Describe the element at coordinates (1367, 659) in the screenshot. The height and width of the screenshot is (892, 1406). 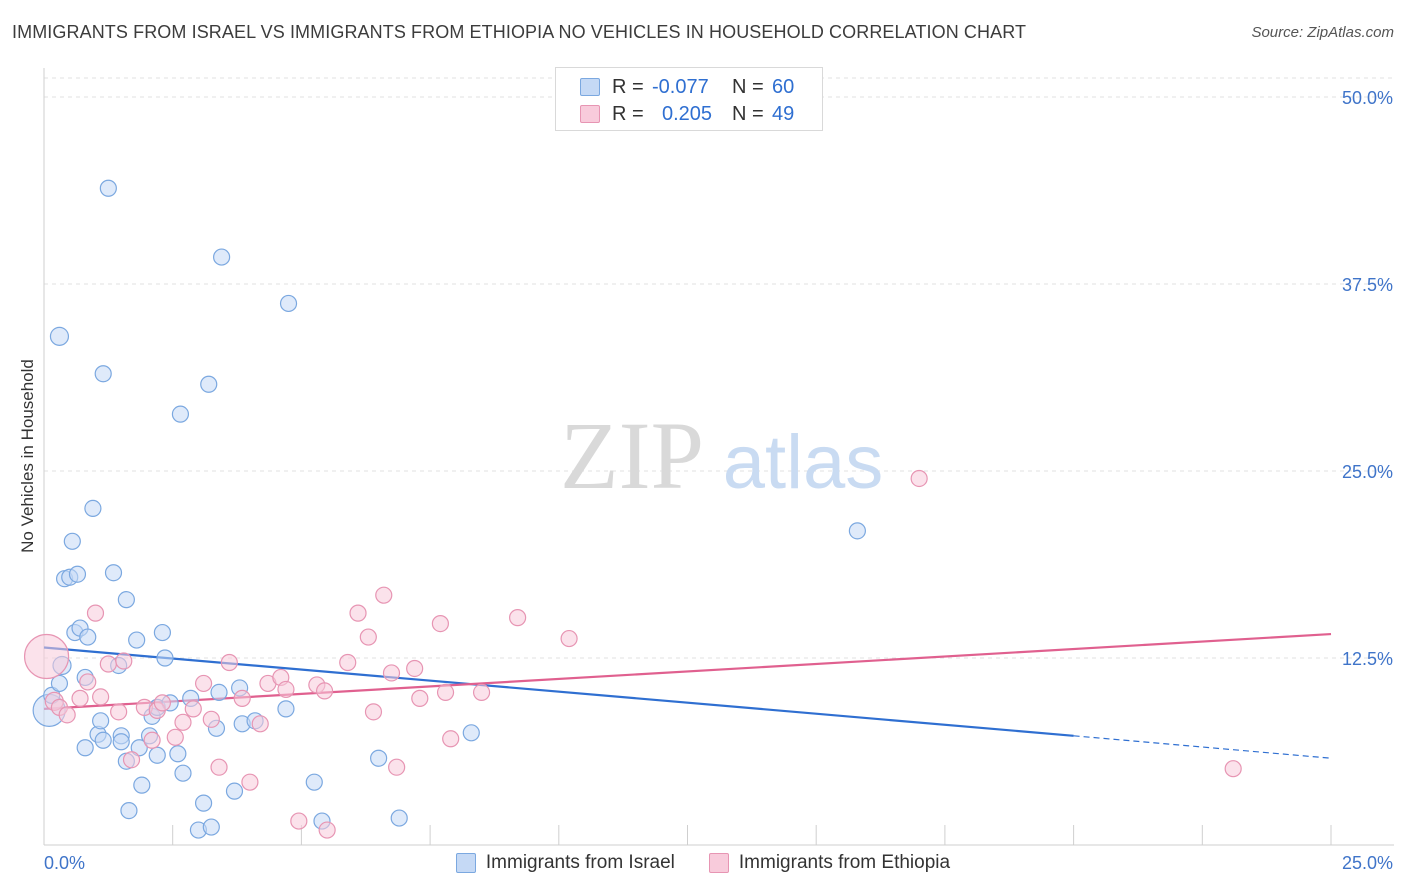
I see `y-tick-label: 12.5%` at that location.